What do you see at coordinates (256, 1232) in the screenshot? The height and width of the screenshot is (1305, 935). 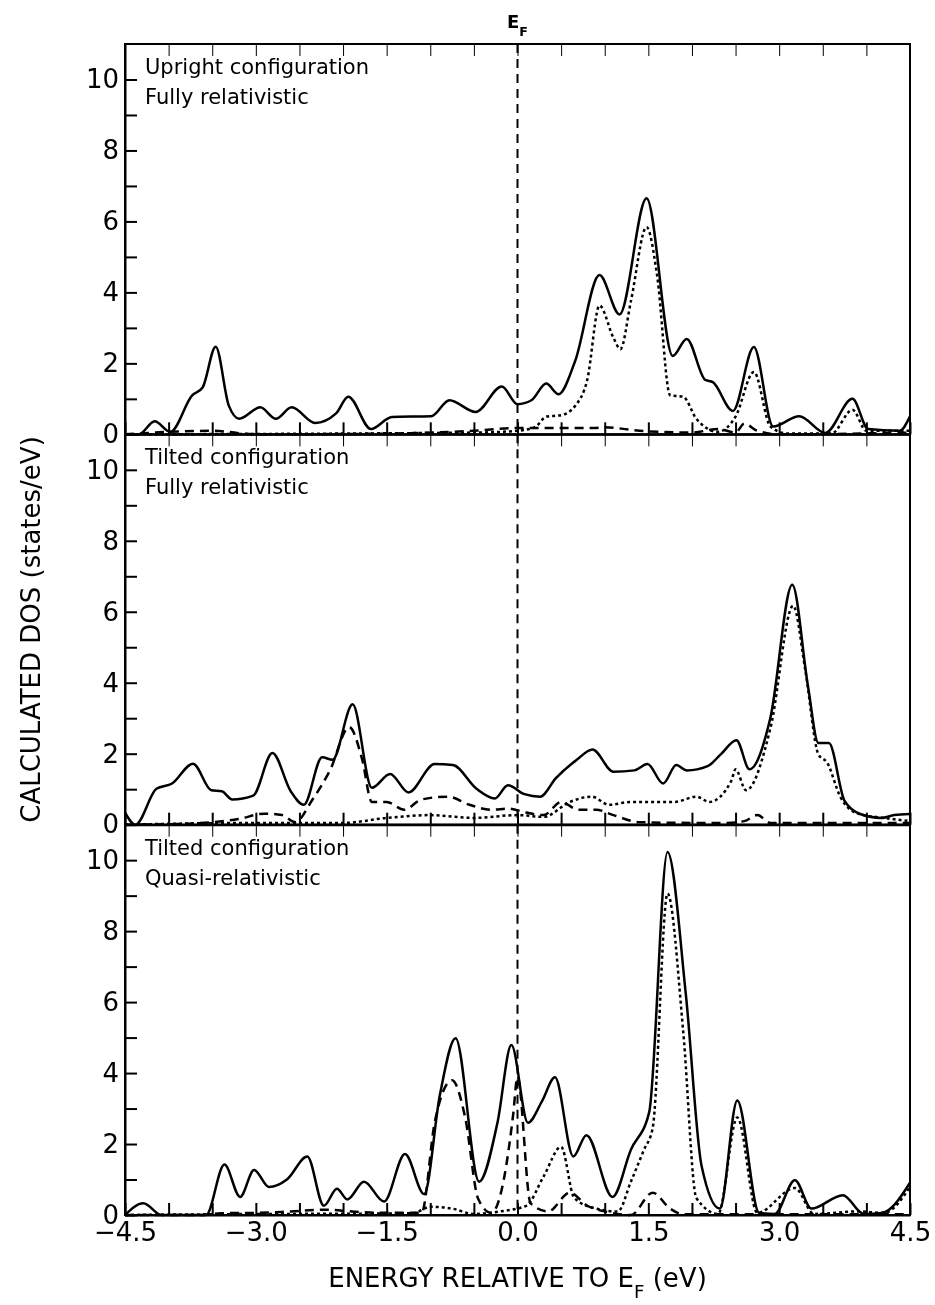 I see `x-tick-label: −3.0` at bounding box center [256, 1232].